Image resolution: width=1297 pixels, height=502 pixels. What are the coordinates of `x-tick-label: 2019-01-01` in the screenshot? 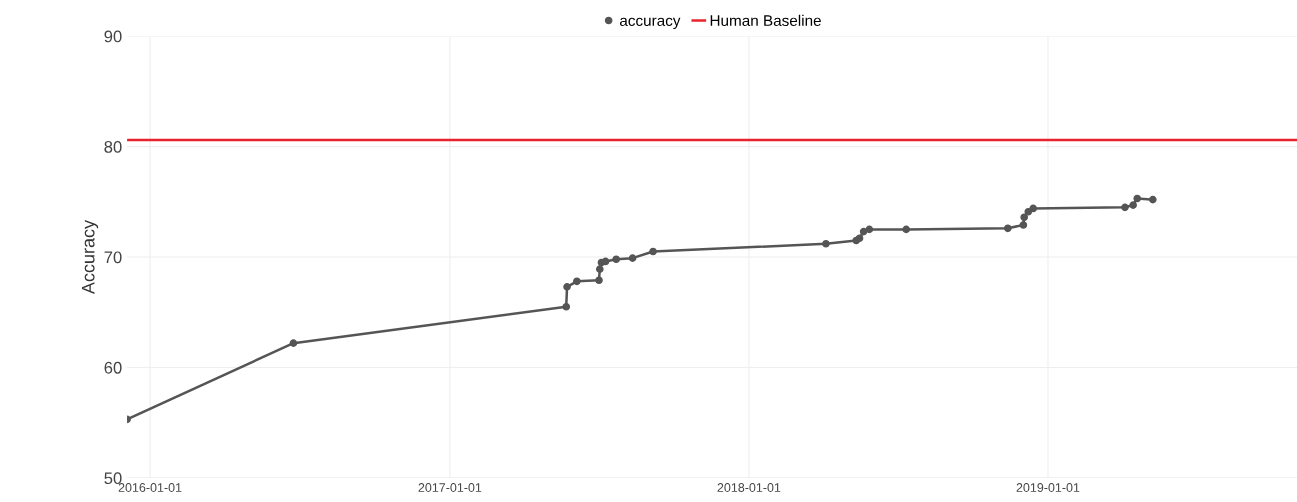 It's located at (1048, 487).